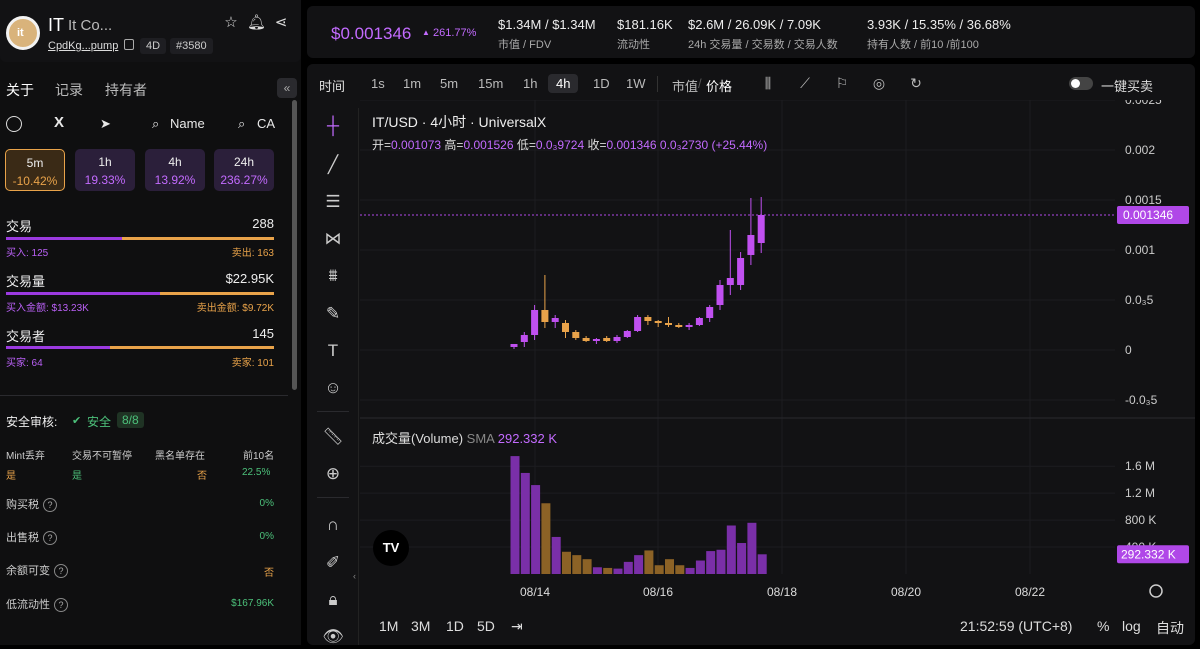  I want to click on timeframe-24h: 24h 236.27%, so click(244, 170).